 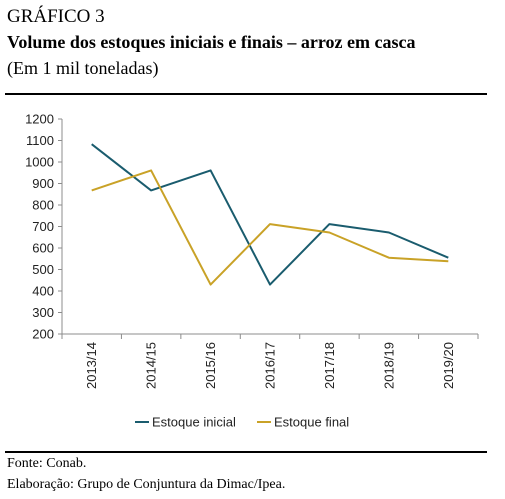 What do you see at coordinates (47, 463) in the screenshot?
I see `source-note: Fonte: Conab.` at bounding box center [47, 463].